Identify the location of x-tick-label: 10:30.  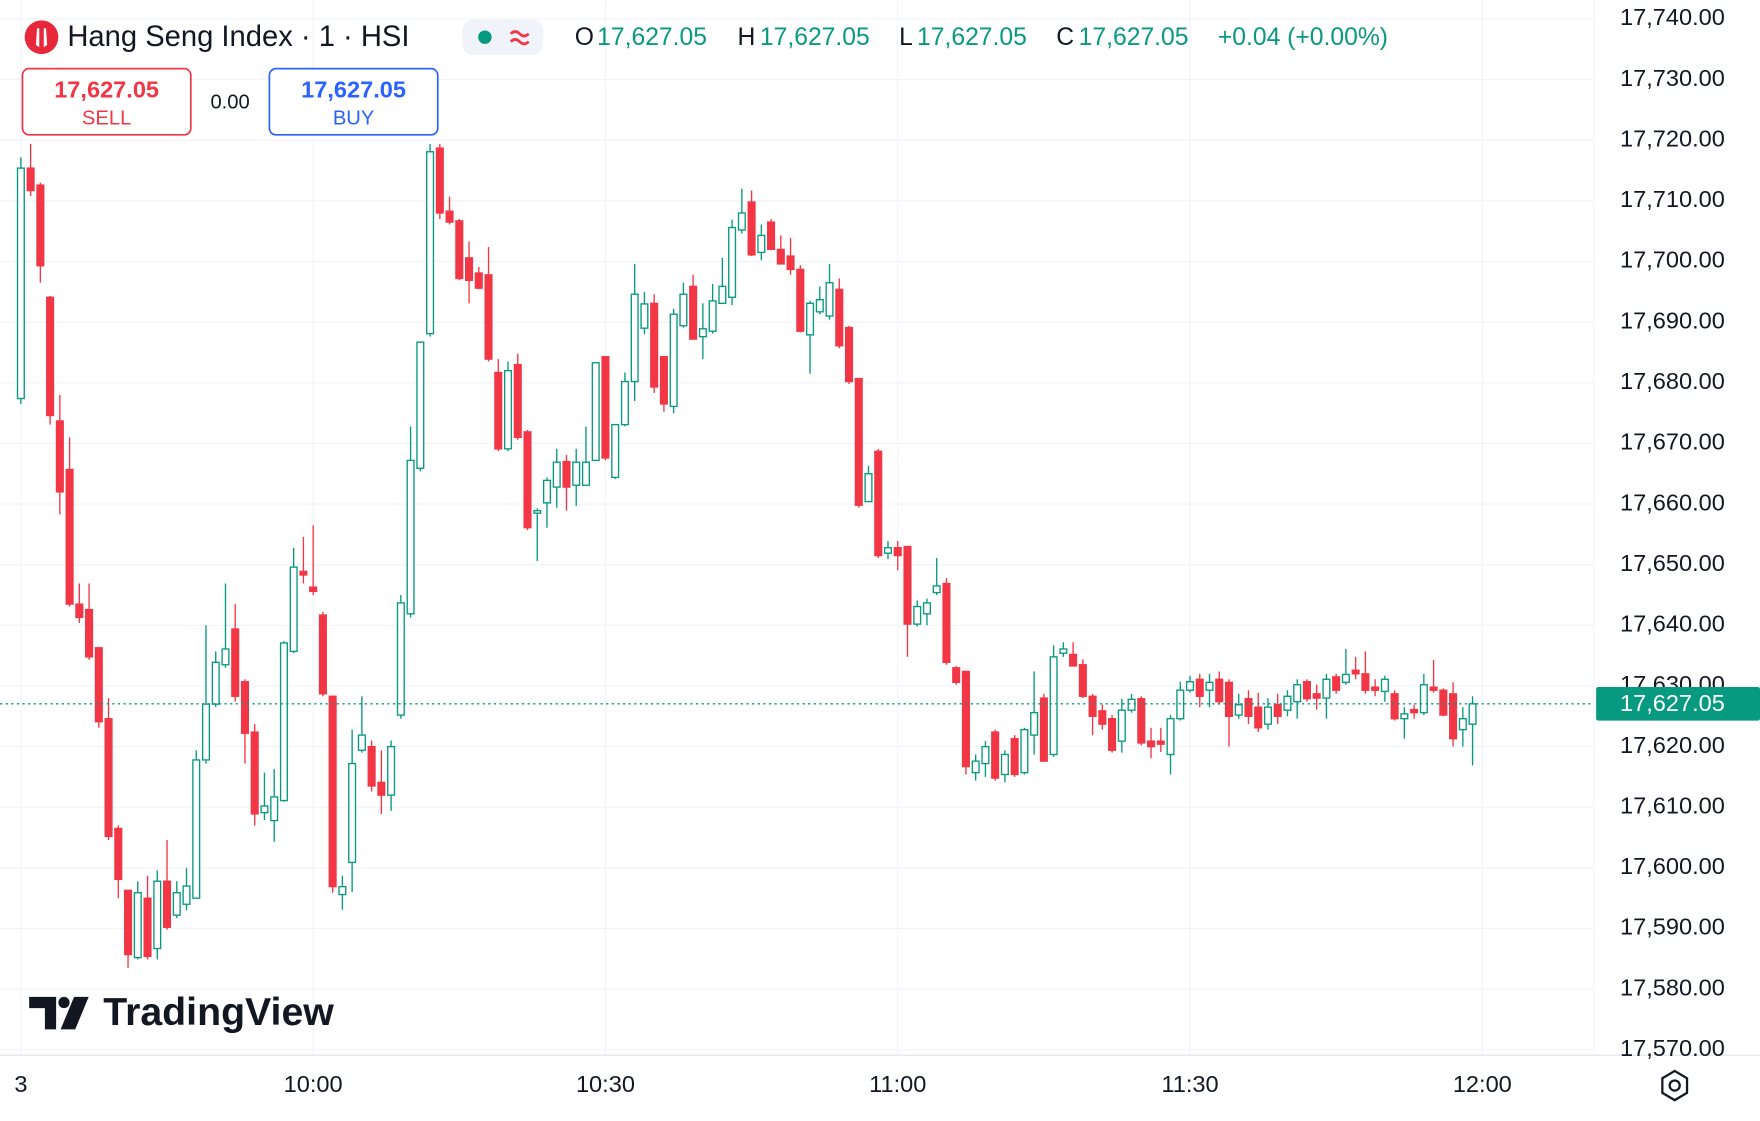
(605, 1084).